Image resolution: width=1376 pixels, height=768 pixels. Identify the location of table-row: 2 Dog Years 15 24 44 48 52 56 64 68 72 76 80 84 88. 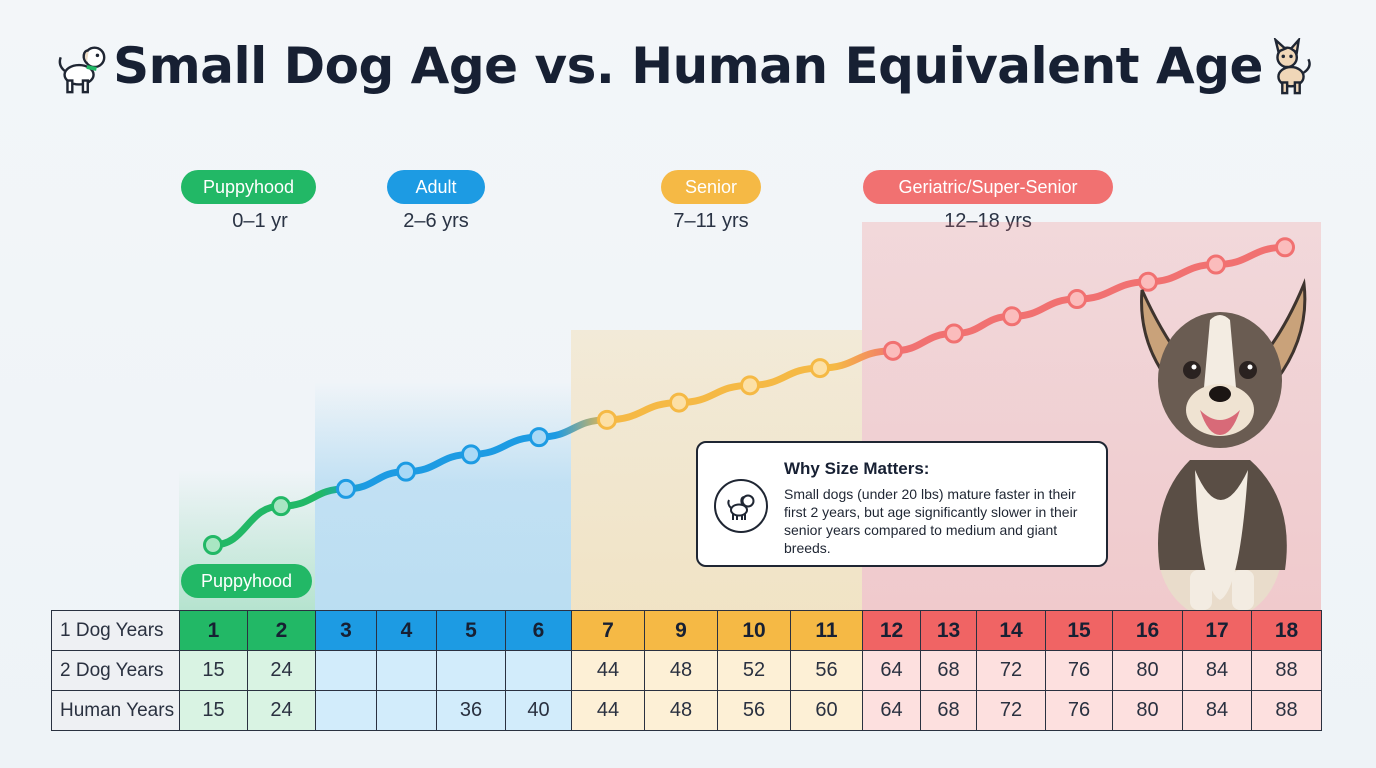
(686, 670).